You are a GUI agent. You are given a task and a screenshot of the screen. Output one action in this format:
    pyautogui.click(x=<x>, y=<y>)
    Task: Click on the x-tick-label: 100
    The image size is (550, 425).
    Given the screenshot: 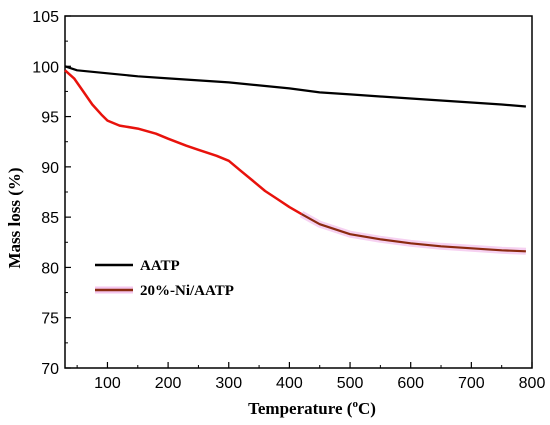 What is the action you would take?
    pyautogui.click(x=107, y=383)
    